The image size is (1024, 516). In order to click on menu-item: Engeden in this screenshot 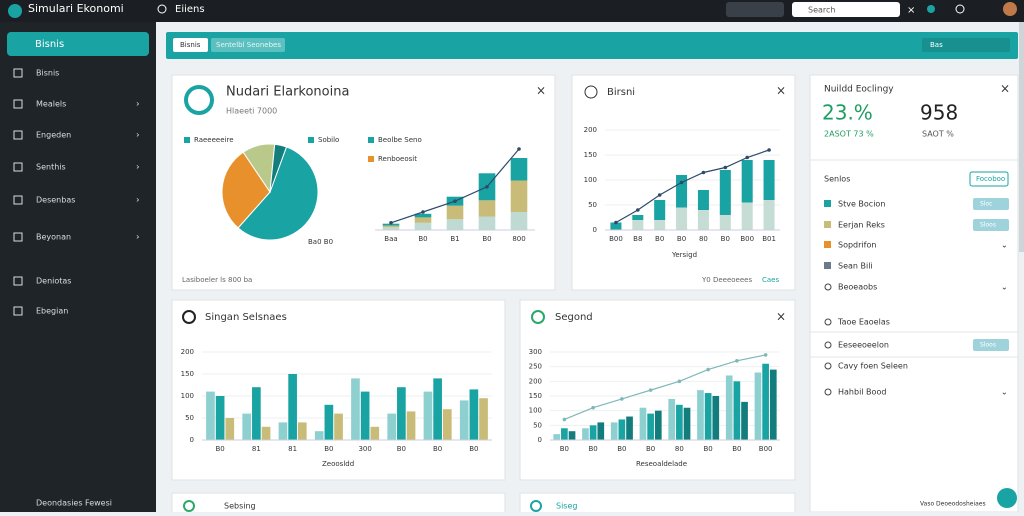, I will do `click(53, 135)`.